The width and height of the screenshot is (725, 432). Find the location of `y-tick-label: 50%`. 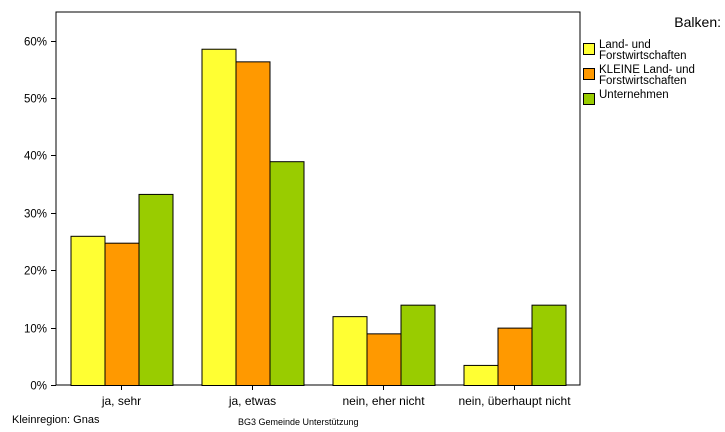

y-tick-label: 50% is located at coordinates (35, 100).